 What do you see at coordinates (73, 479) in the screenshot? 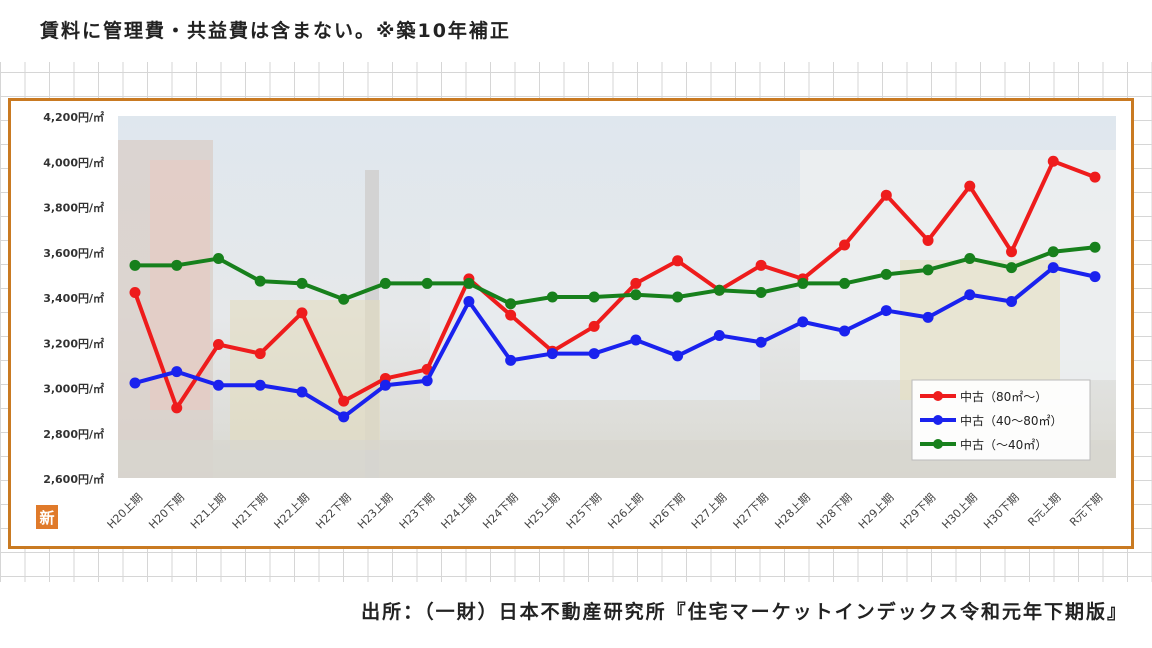
I see `y-tick-label: 2,600円/㎡` at bounding box center [73, 479].